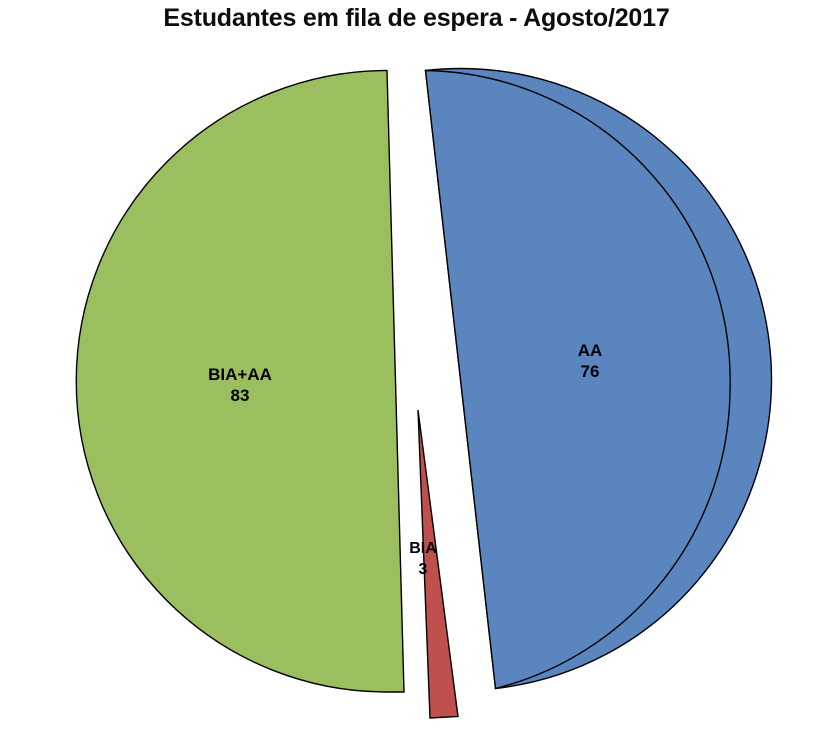 The image size is (833, 729). What do you see at coordinates (438, 564) in the screenshot?
I see `pie-slice-bia` at bounding box center [438, 564].